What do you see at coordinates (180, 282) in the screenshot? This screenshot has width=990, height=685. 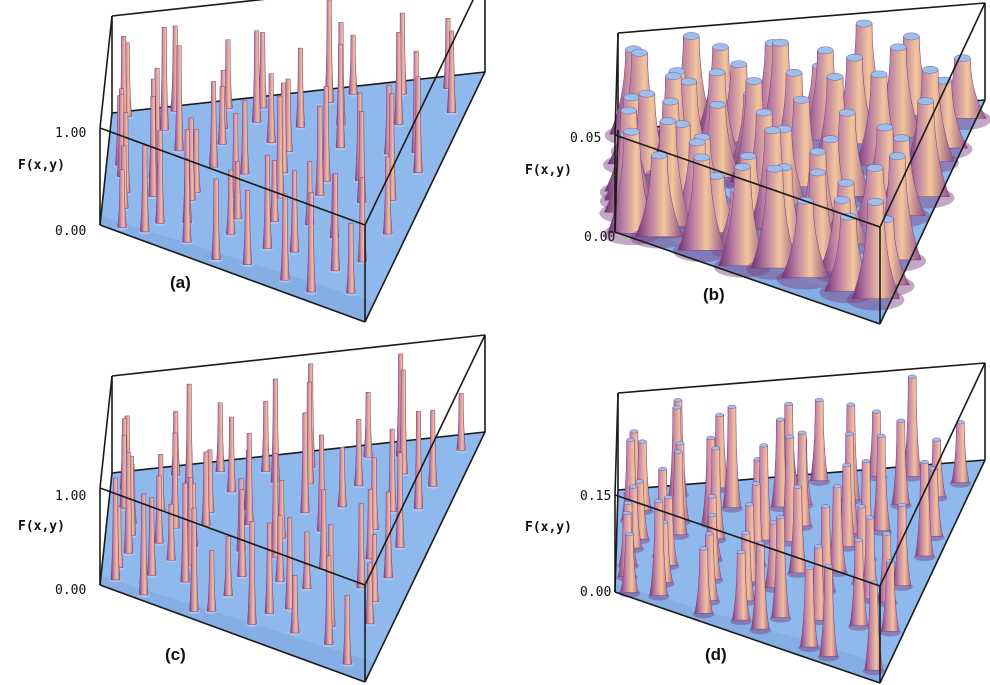 I see `panel-label: (a)` at bounding box center [180, 282].